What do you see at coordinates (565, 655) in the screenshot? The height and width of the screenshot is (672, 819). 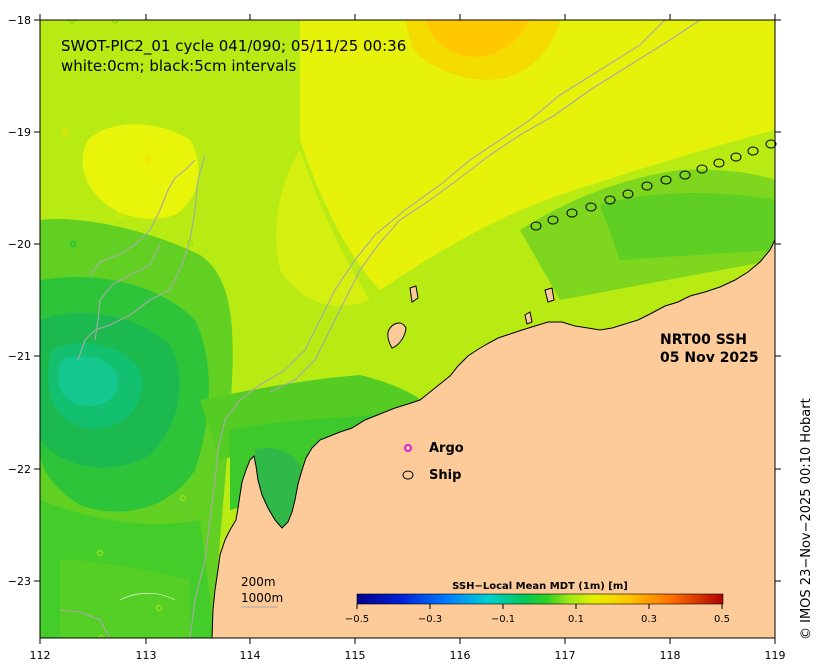 I see `x-tick-label: 117` at bounding box center [565, 655].